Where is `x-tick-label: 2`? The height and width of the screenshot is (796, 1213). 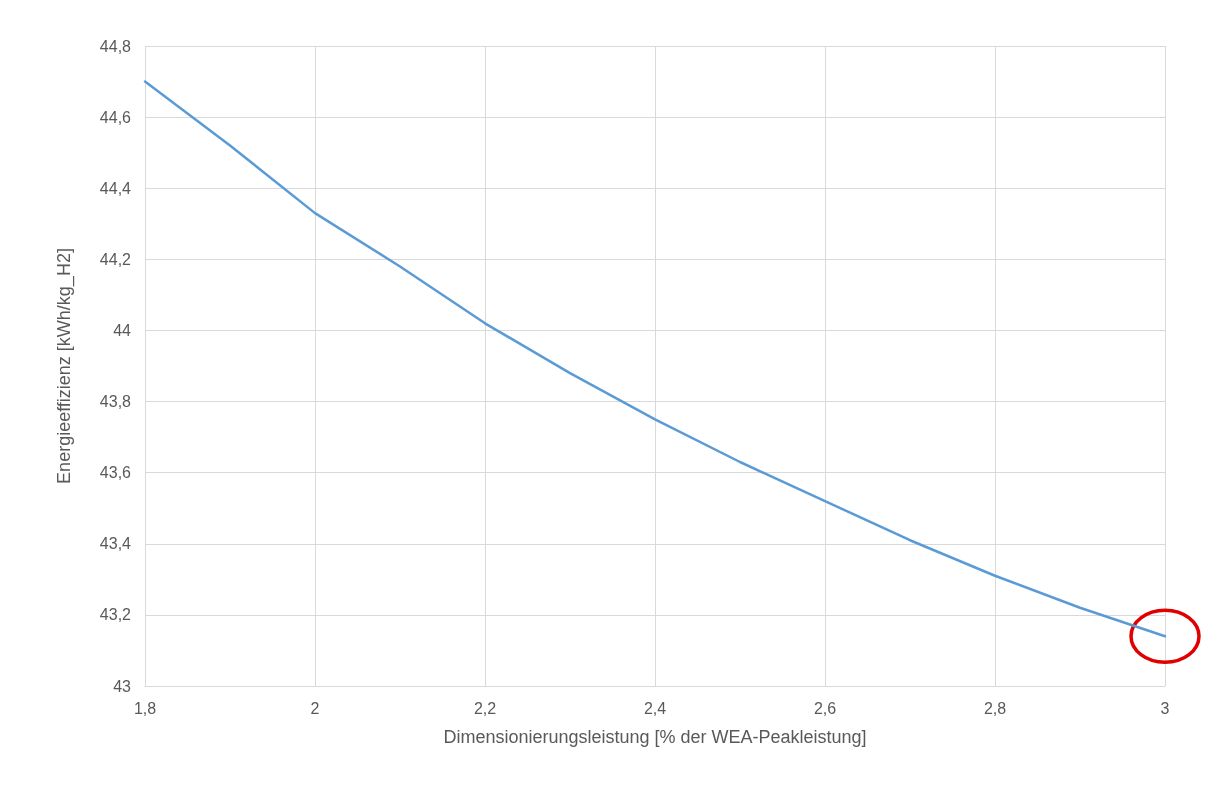 x-tick-label: 2 is located at coordinates (315, 708).